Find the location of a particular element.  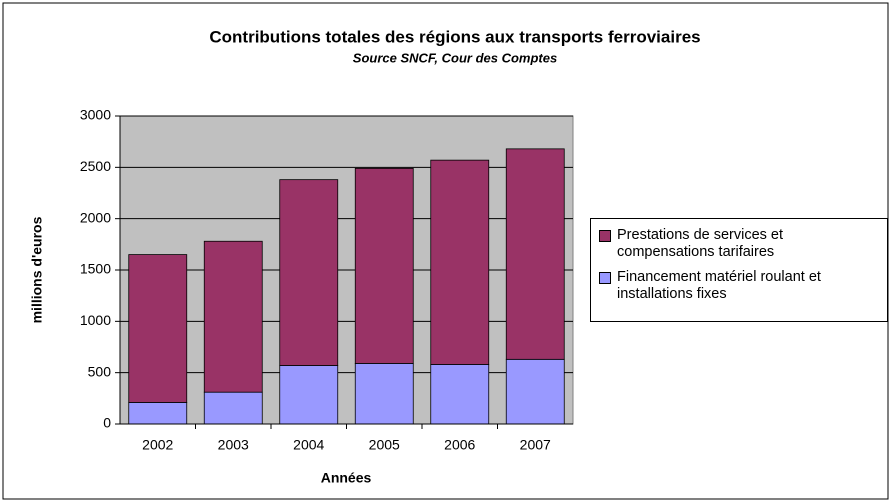

chart-subtitle: Source SNCF, Cour des Comptes is located at coordinates (455, 57).